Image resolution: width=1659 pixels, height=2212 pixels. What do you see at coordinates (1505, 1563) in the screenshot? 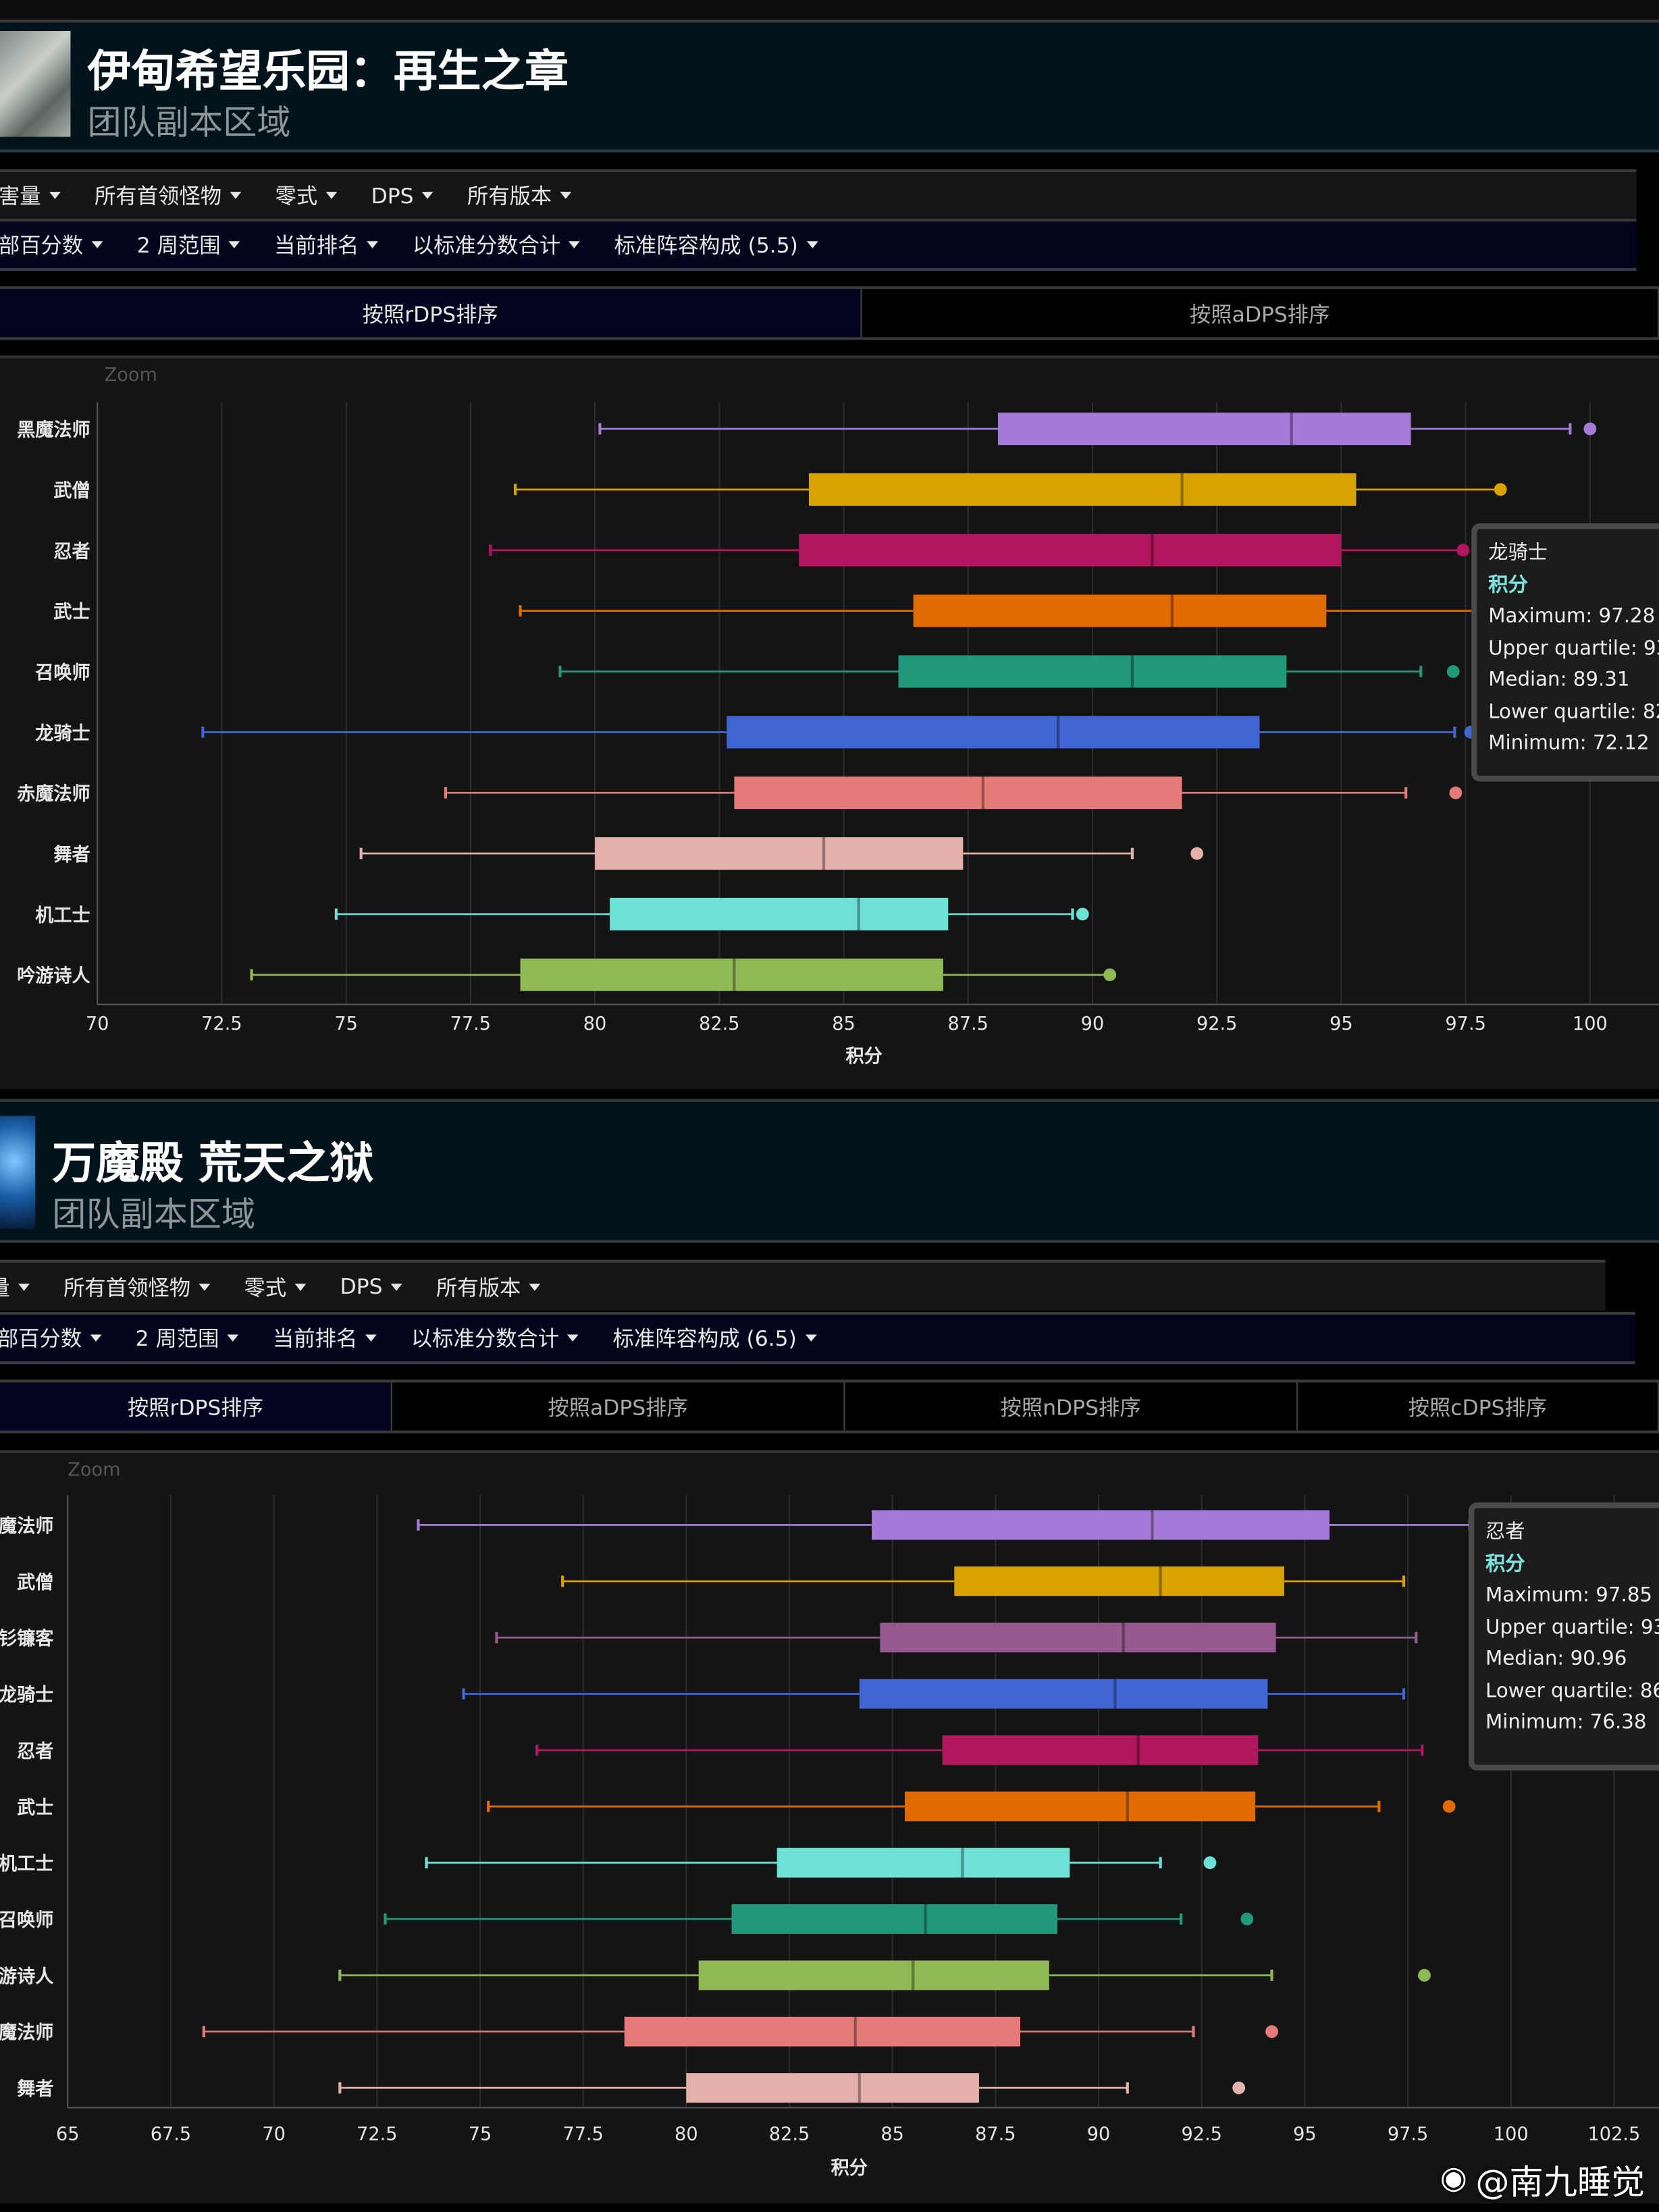
I see `tooltip-series: 积分` at bounding box center [1505, 1563].